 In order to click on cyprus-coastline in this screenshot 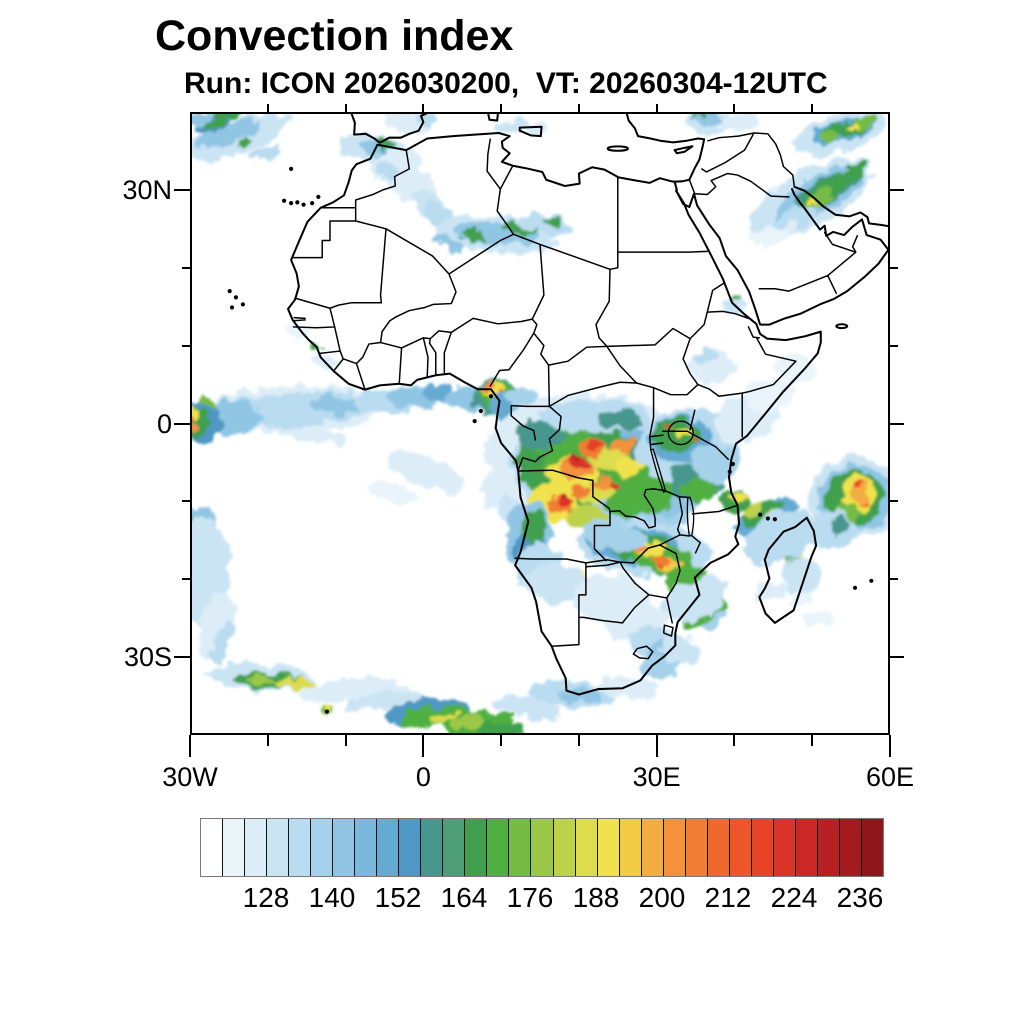, I will do `click(683, 150)`.